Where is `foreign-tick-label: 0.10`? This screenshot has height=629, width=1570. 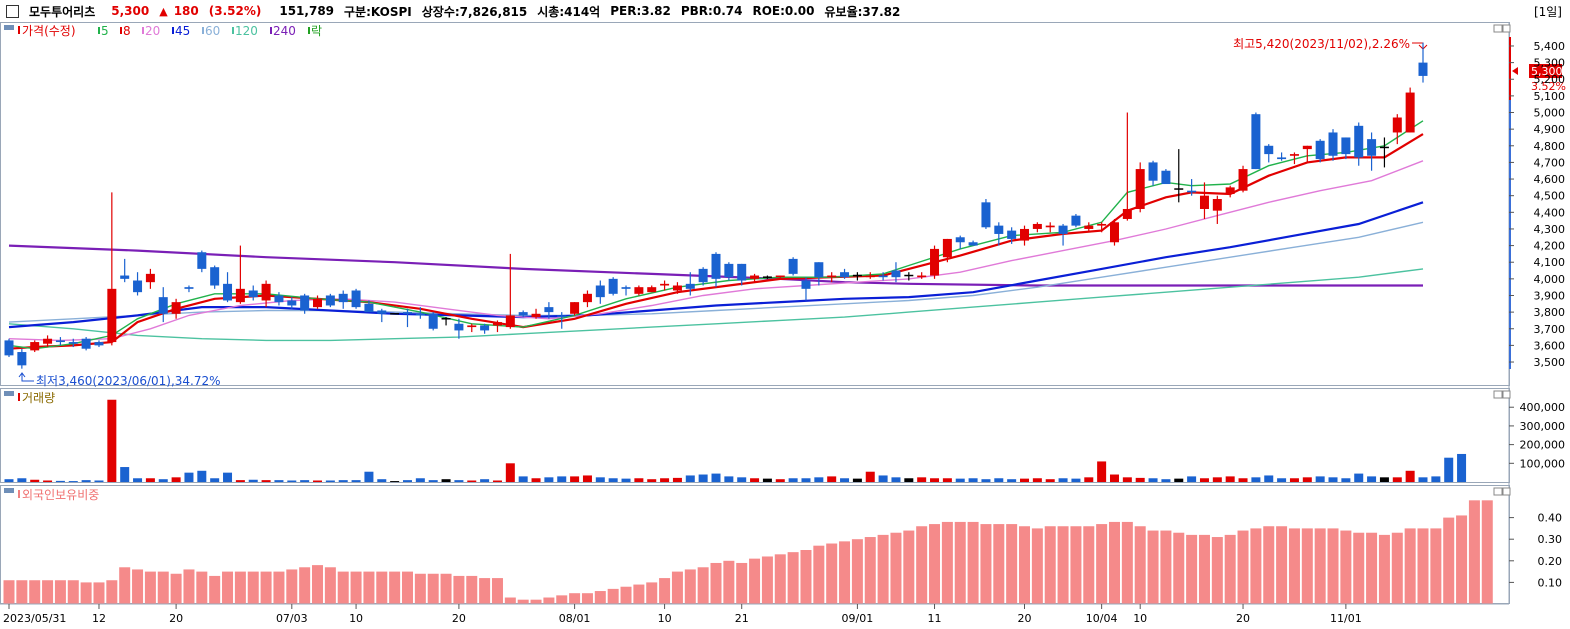 foreign-tick-label: 0.10 is located at coordinates (1550, 582).